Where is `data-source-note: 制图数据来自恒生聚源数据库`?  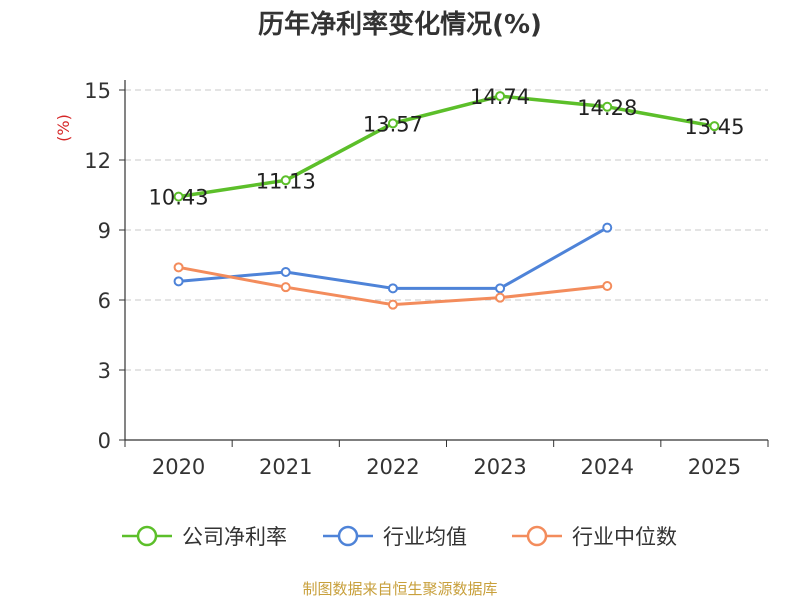
data-source-note: 制图数据来自恒生聚源数据库 is located at coordinates (400, 589).